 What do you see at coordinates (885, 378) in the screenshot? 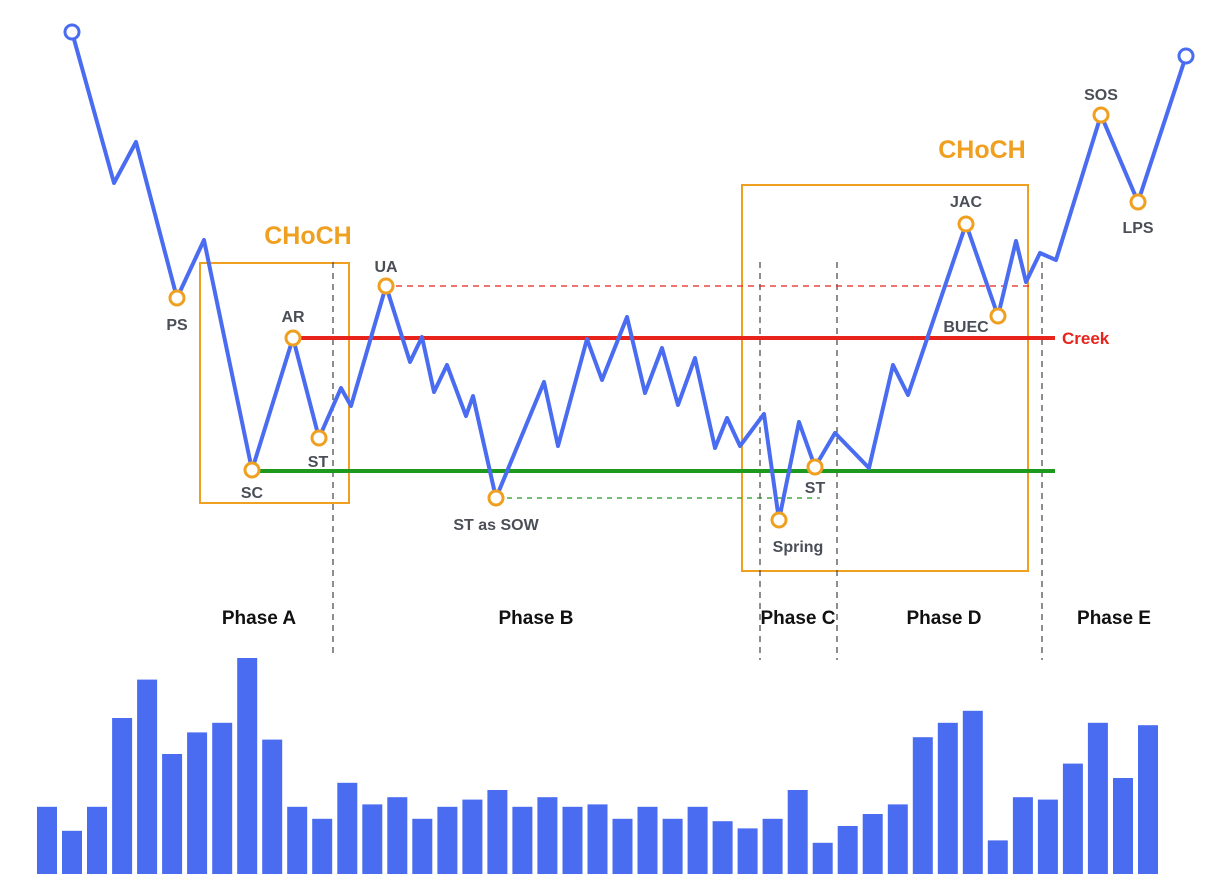
I see `choch-box-right` at bounding box center [885, 378].